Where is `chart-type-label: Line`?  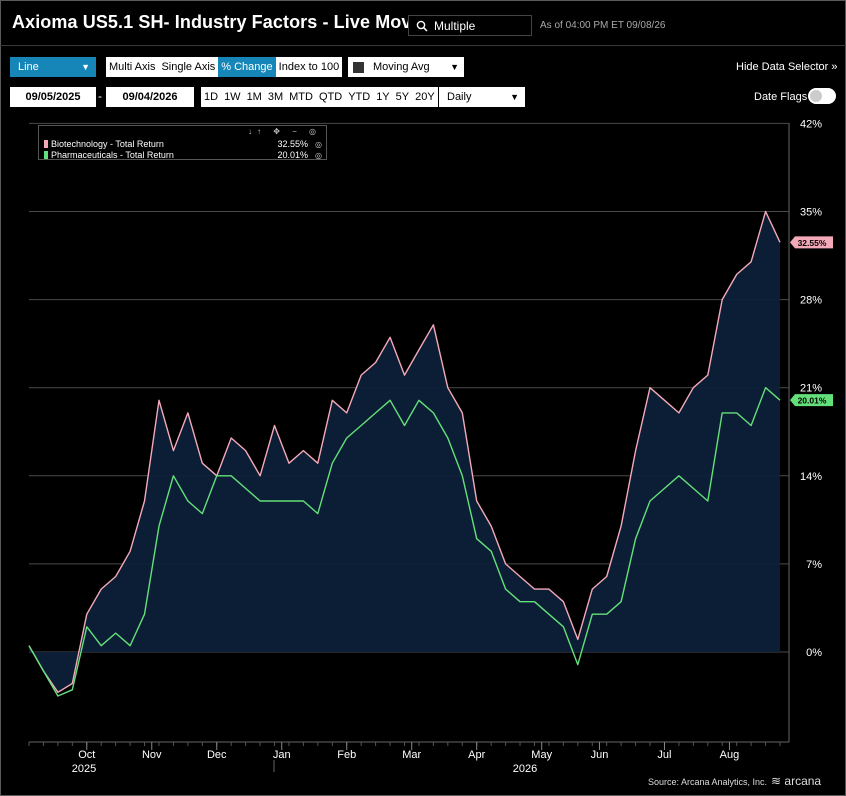
chart-type-label: Line is located at coordinates (28, 67).